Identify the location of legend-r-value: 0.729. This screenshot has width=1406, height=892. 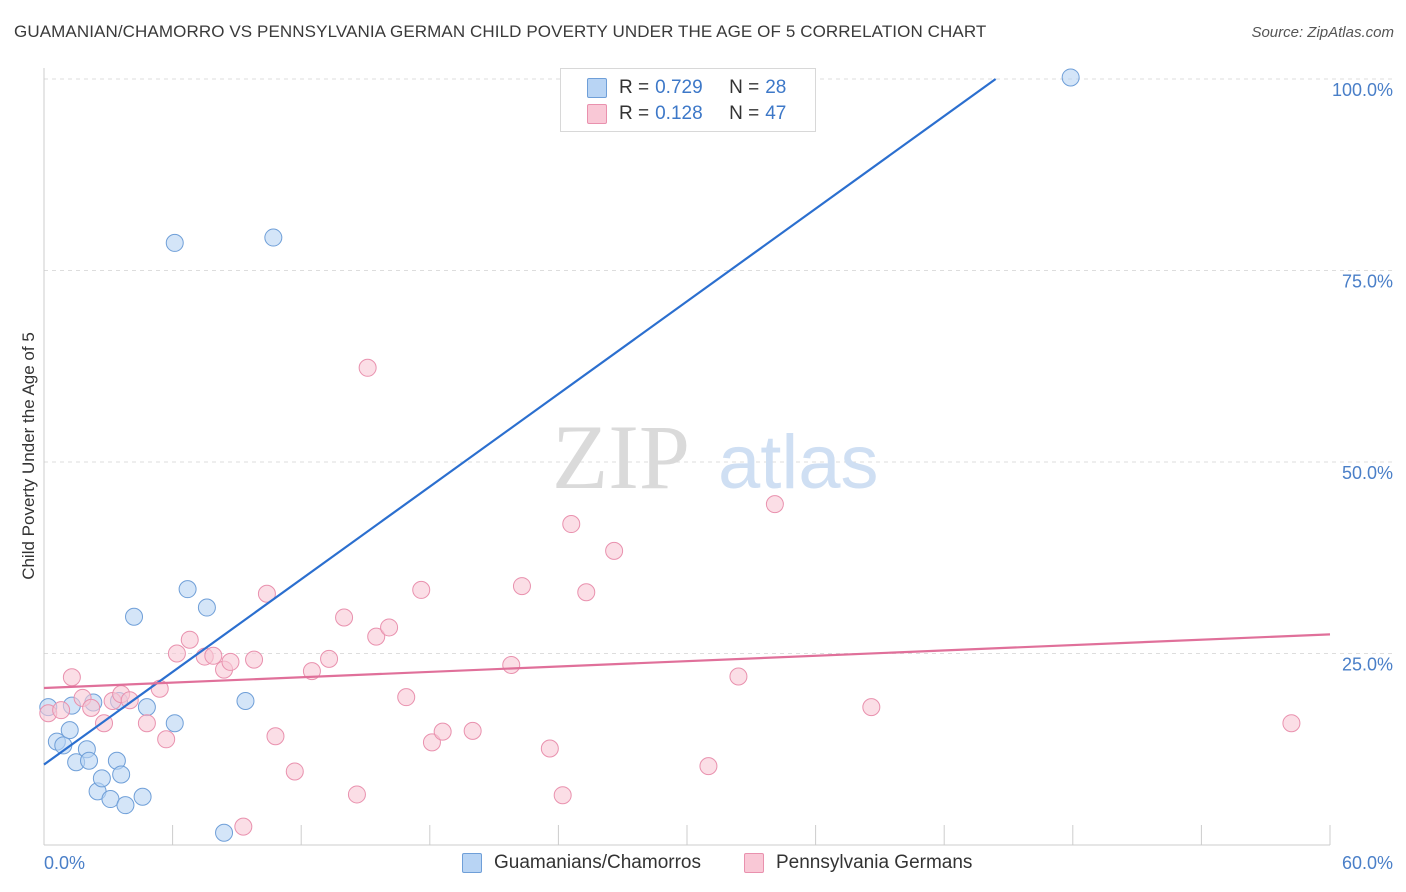
(679, 87).